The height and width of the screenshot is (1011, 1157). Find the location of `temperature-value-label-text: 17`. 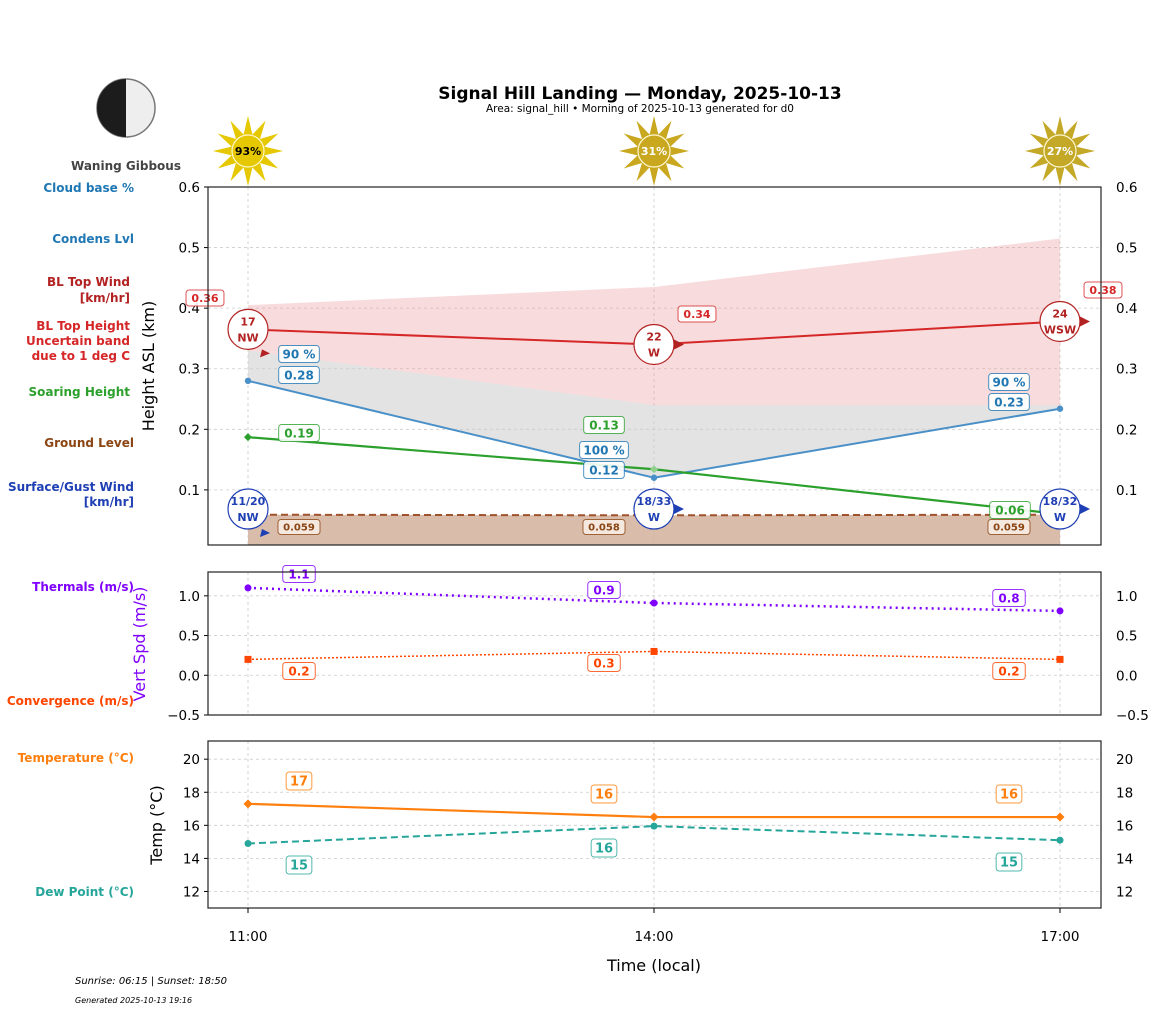

temperature-value-label-text: 17 is located at coordinates (299, 782).